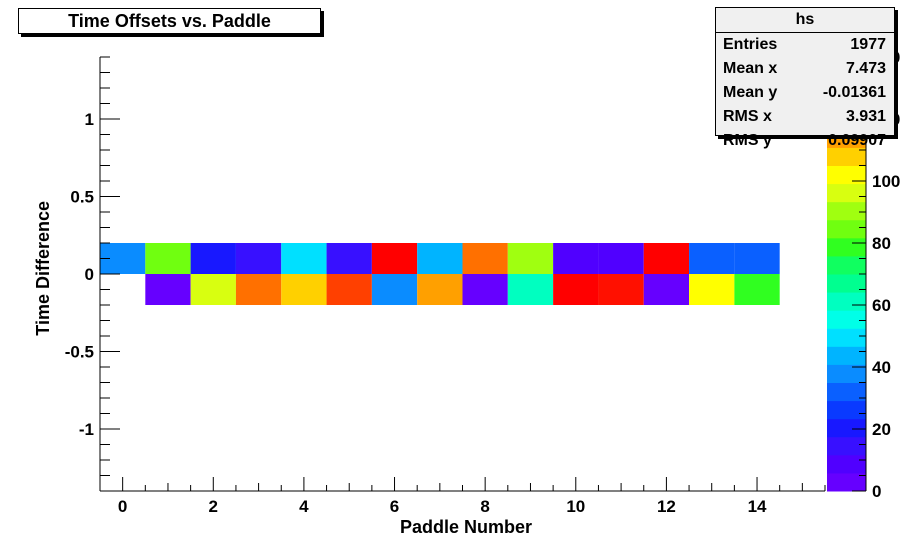 Image resolution: width=923 pixels, height=551 pixels. Describe the element at coordinates (304, 506) in the screenshot. I see `x-tick-label: 4` at that location.